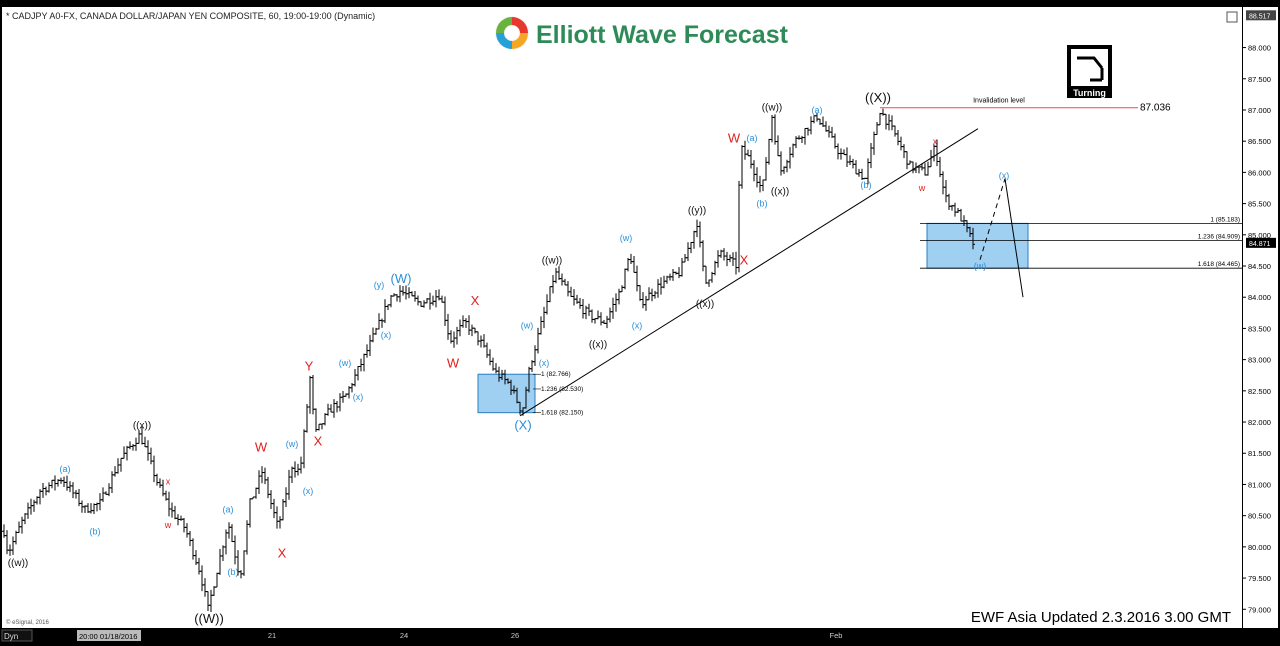  I want to click on high-price-label: 88.517, so click(1260, 16).